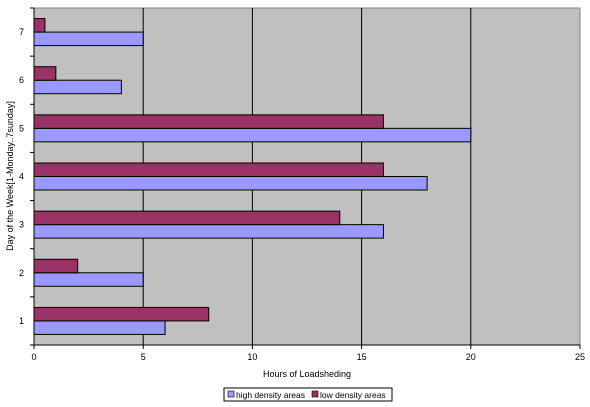  What do you see at coordinates (21, 273) in the screenshot?
I see `y-tick-label: 2` at bounding box center [21, 273].